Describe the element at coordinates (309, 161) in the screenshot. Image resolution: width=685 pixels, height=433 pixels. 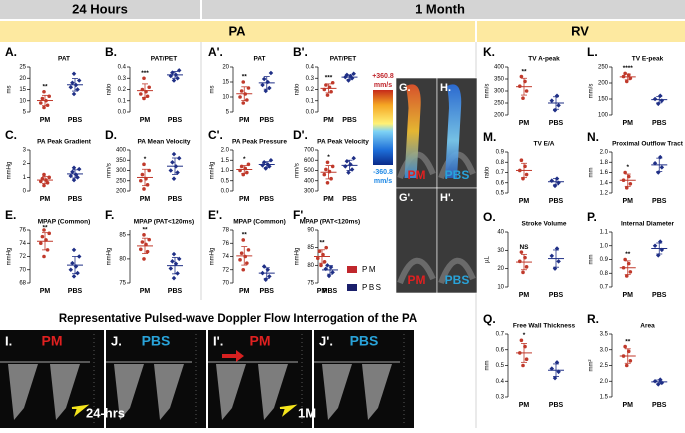
I see `y-tick-label: 600` at that location.